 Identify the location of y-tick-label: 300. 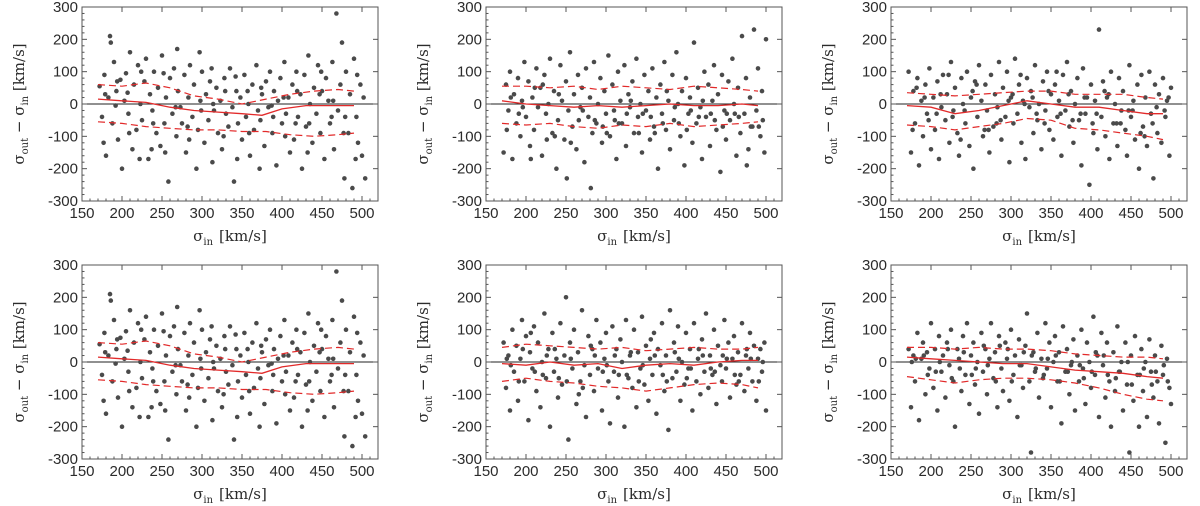
(65, 8).